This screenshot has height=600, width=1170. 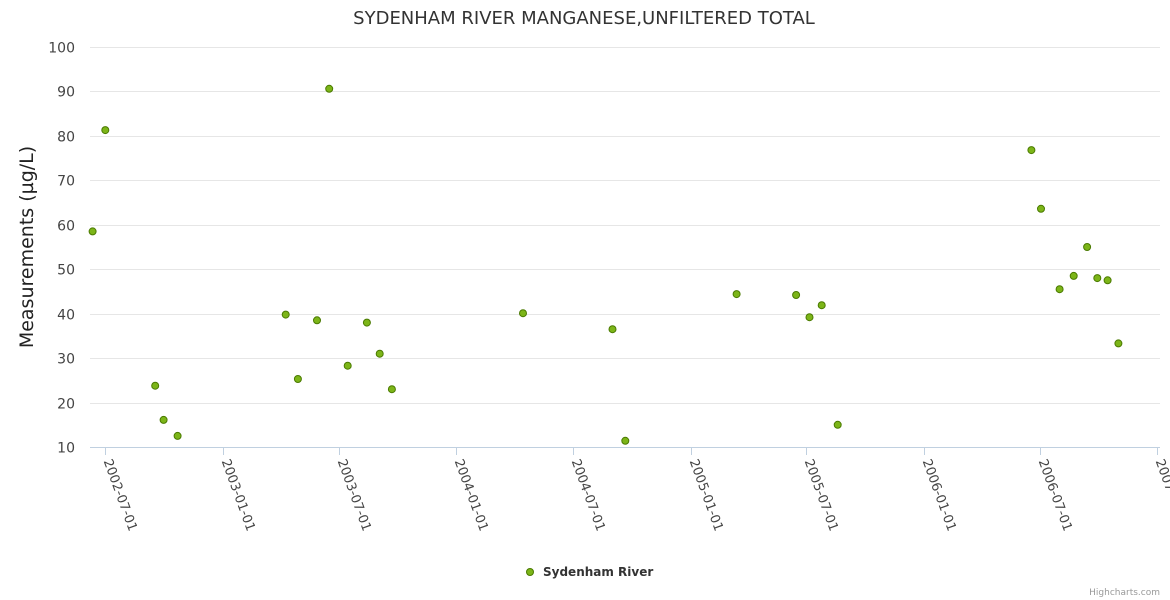 What do you see at coordinates (66, 316) in the screenshot?
I see `y-tick-label: 40` at bounding box center [66, 316].